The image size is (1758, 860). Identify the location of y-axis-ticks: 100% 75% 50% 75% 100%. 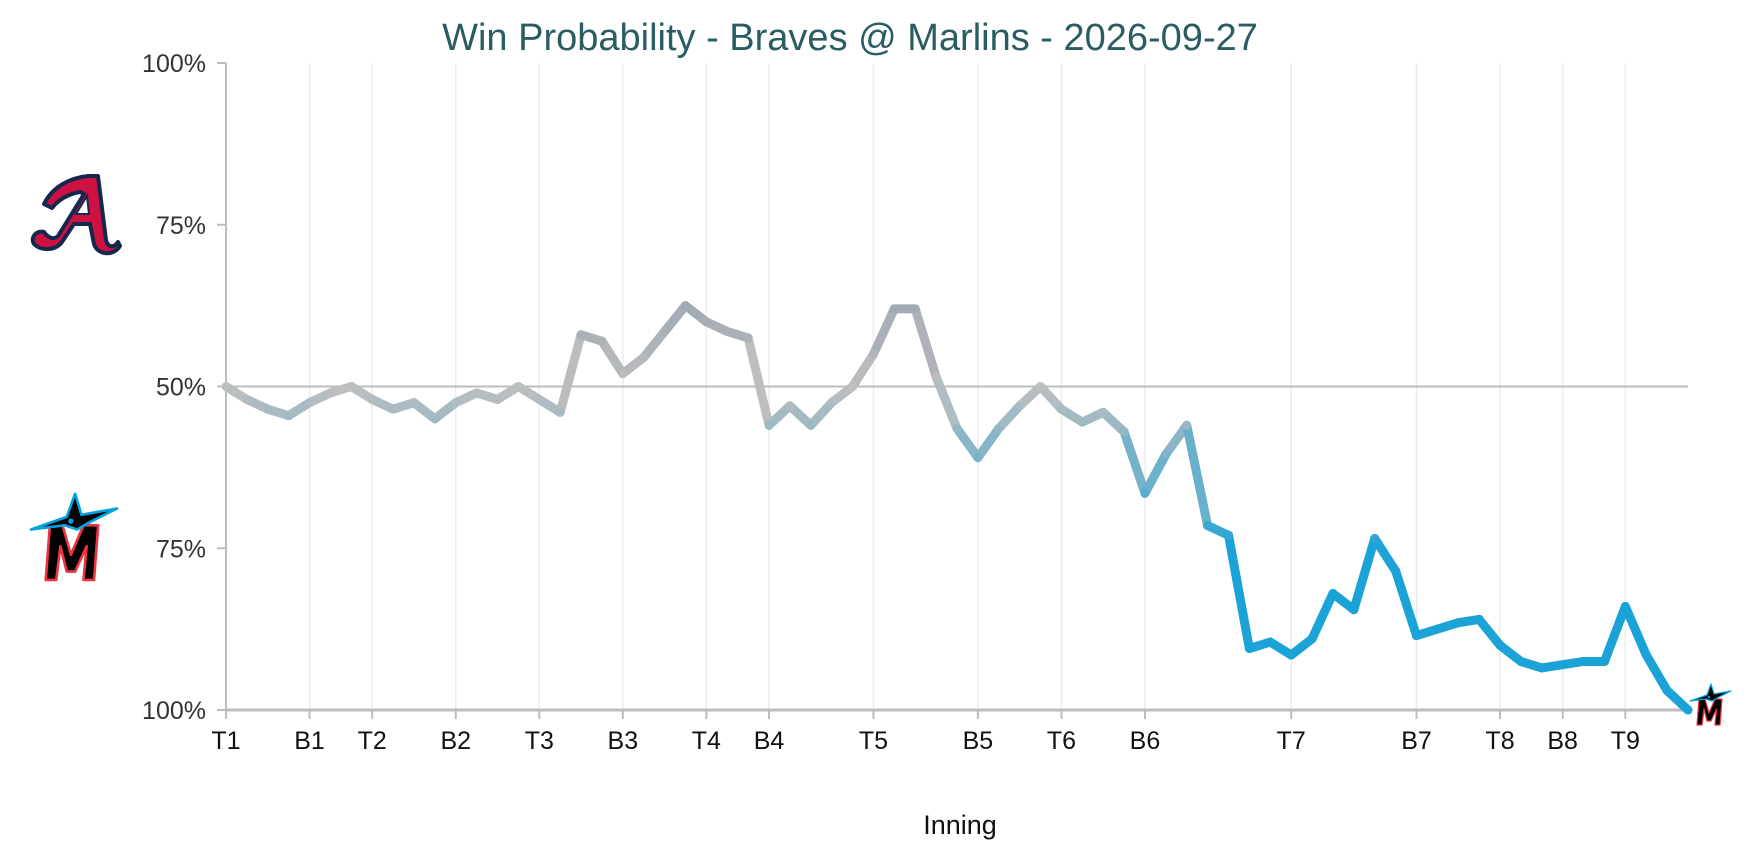
(184, 387).